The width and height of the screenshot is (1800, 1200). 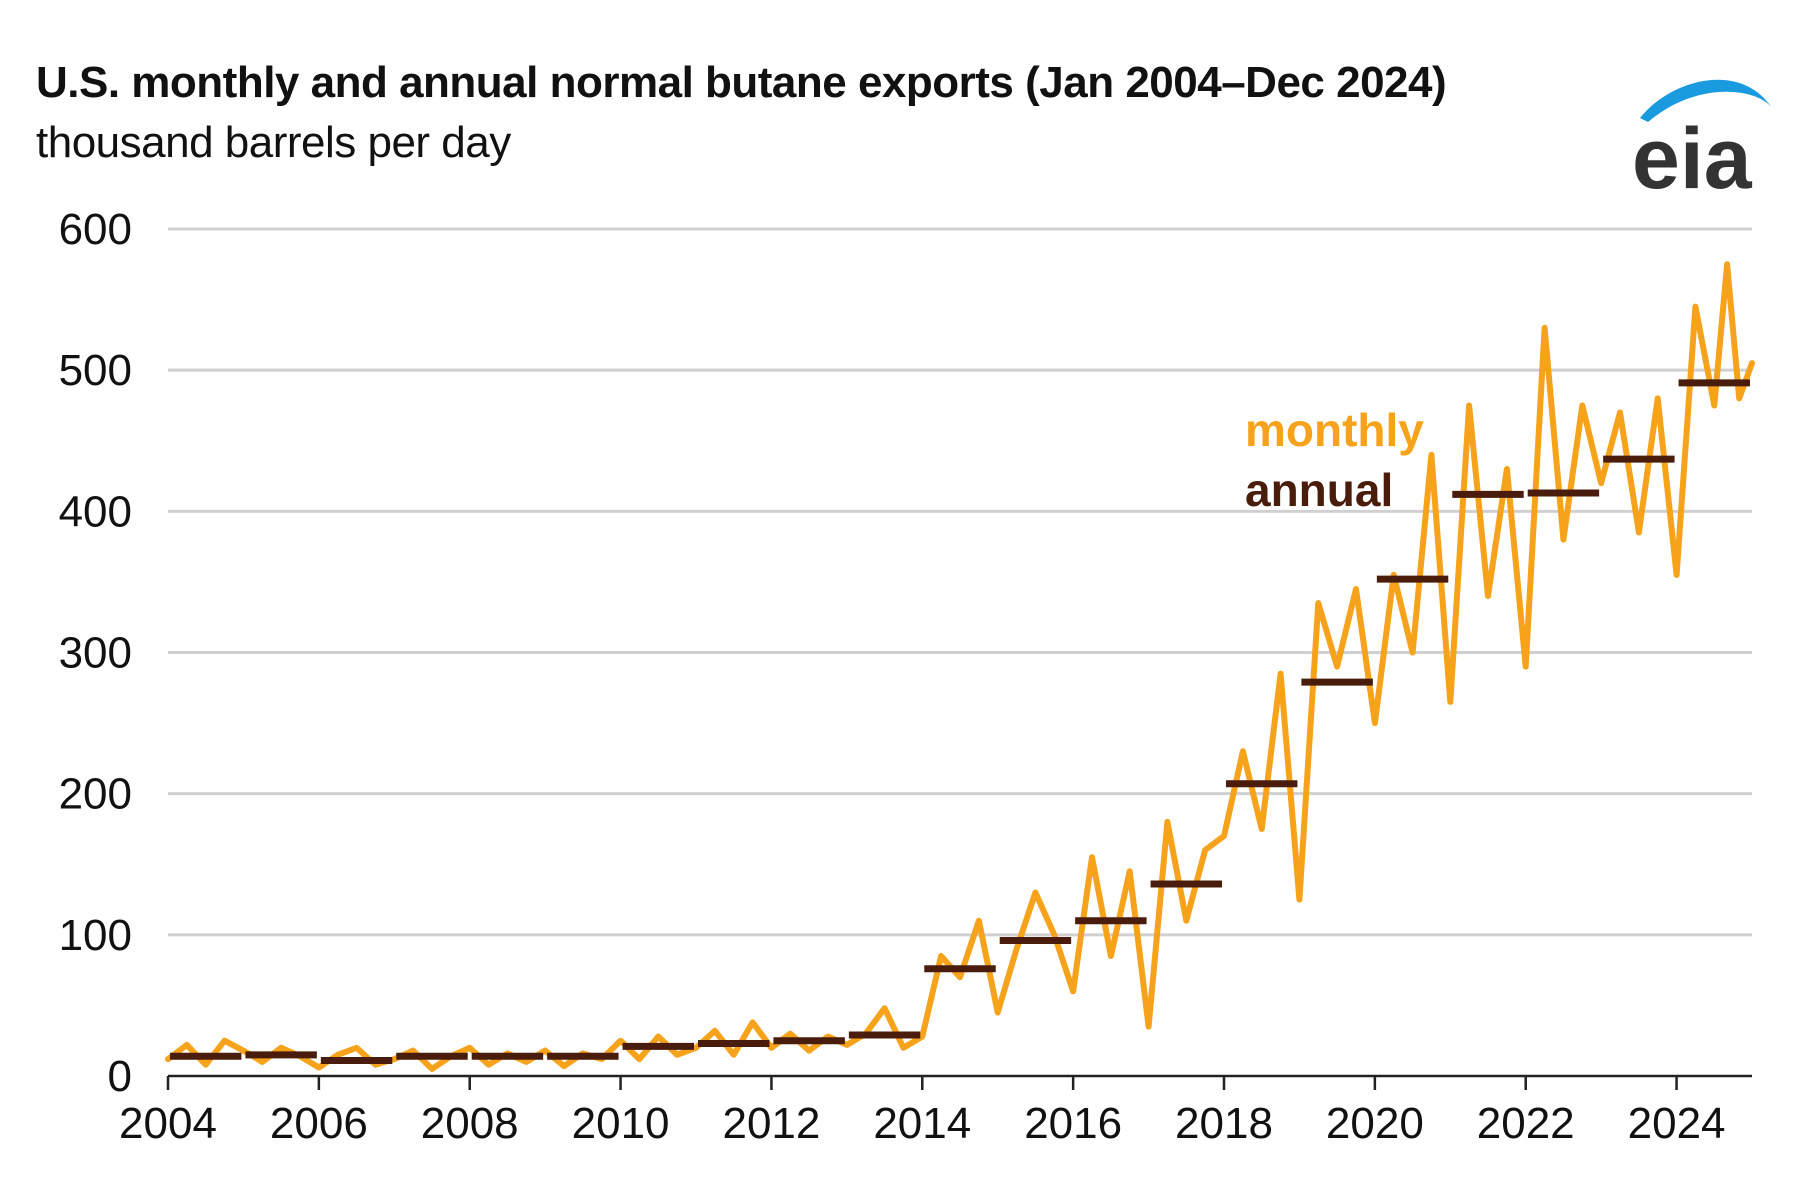 I want to click on y-tick-label-600: 600, so click(x=95, y=229).